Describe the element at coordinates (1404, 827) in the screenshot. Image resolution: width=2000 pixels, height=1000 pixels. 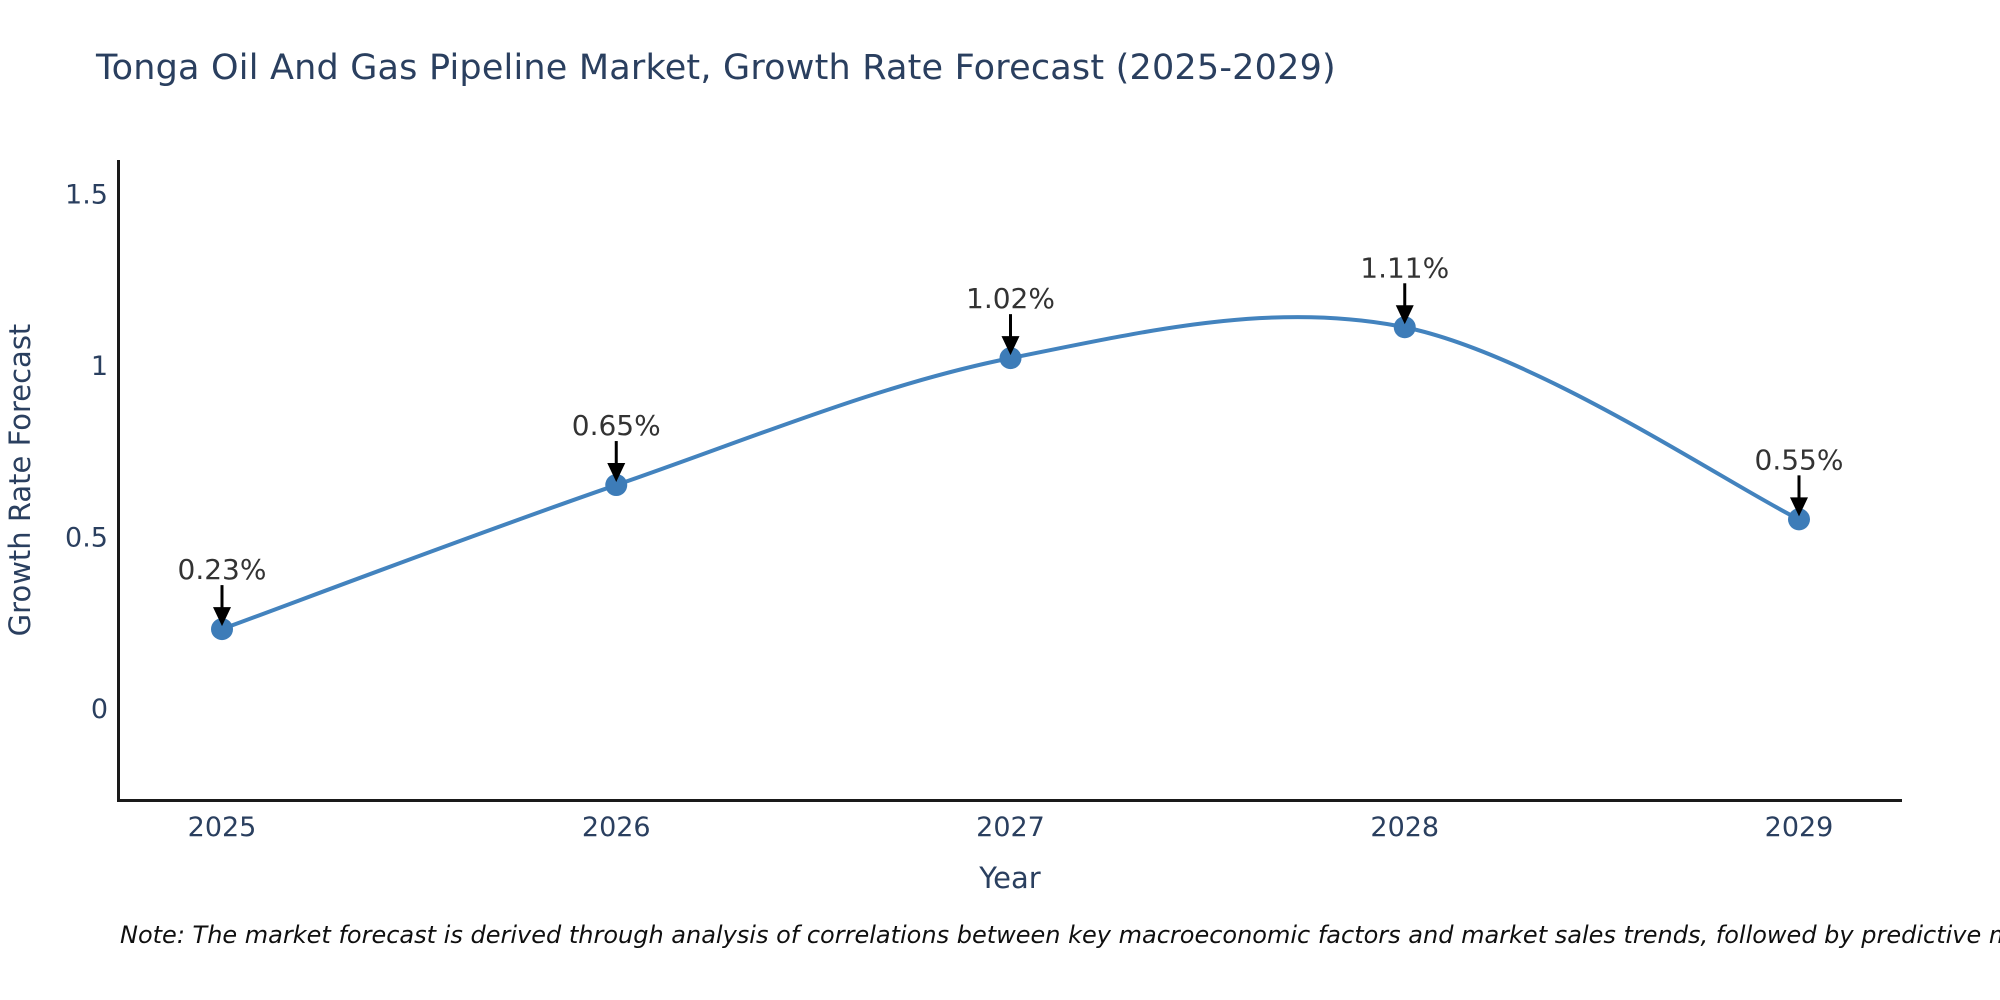
I see `x-tick-label-2028: 2028` at that location.